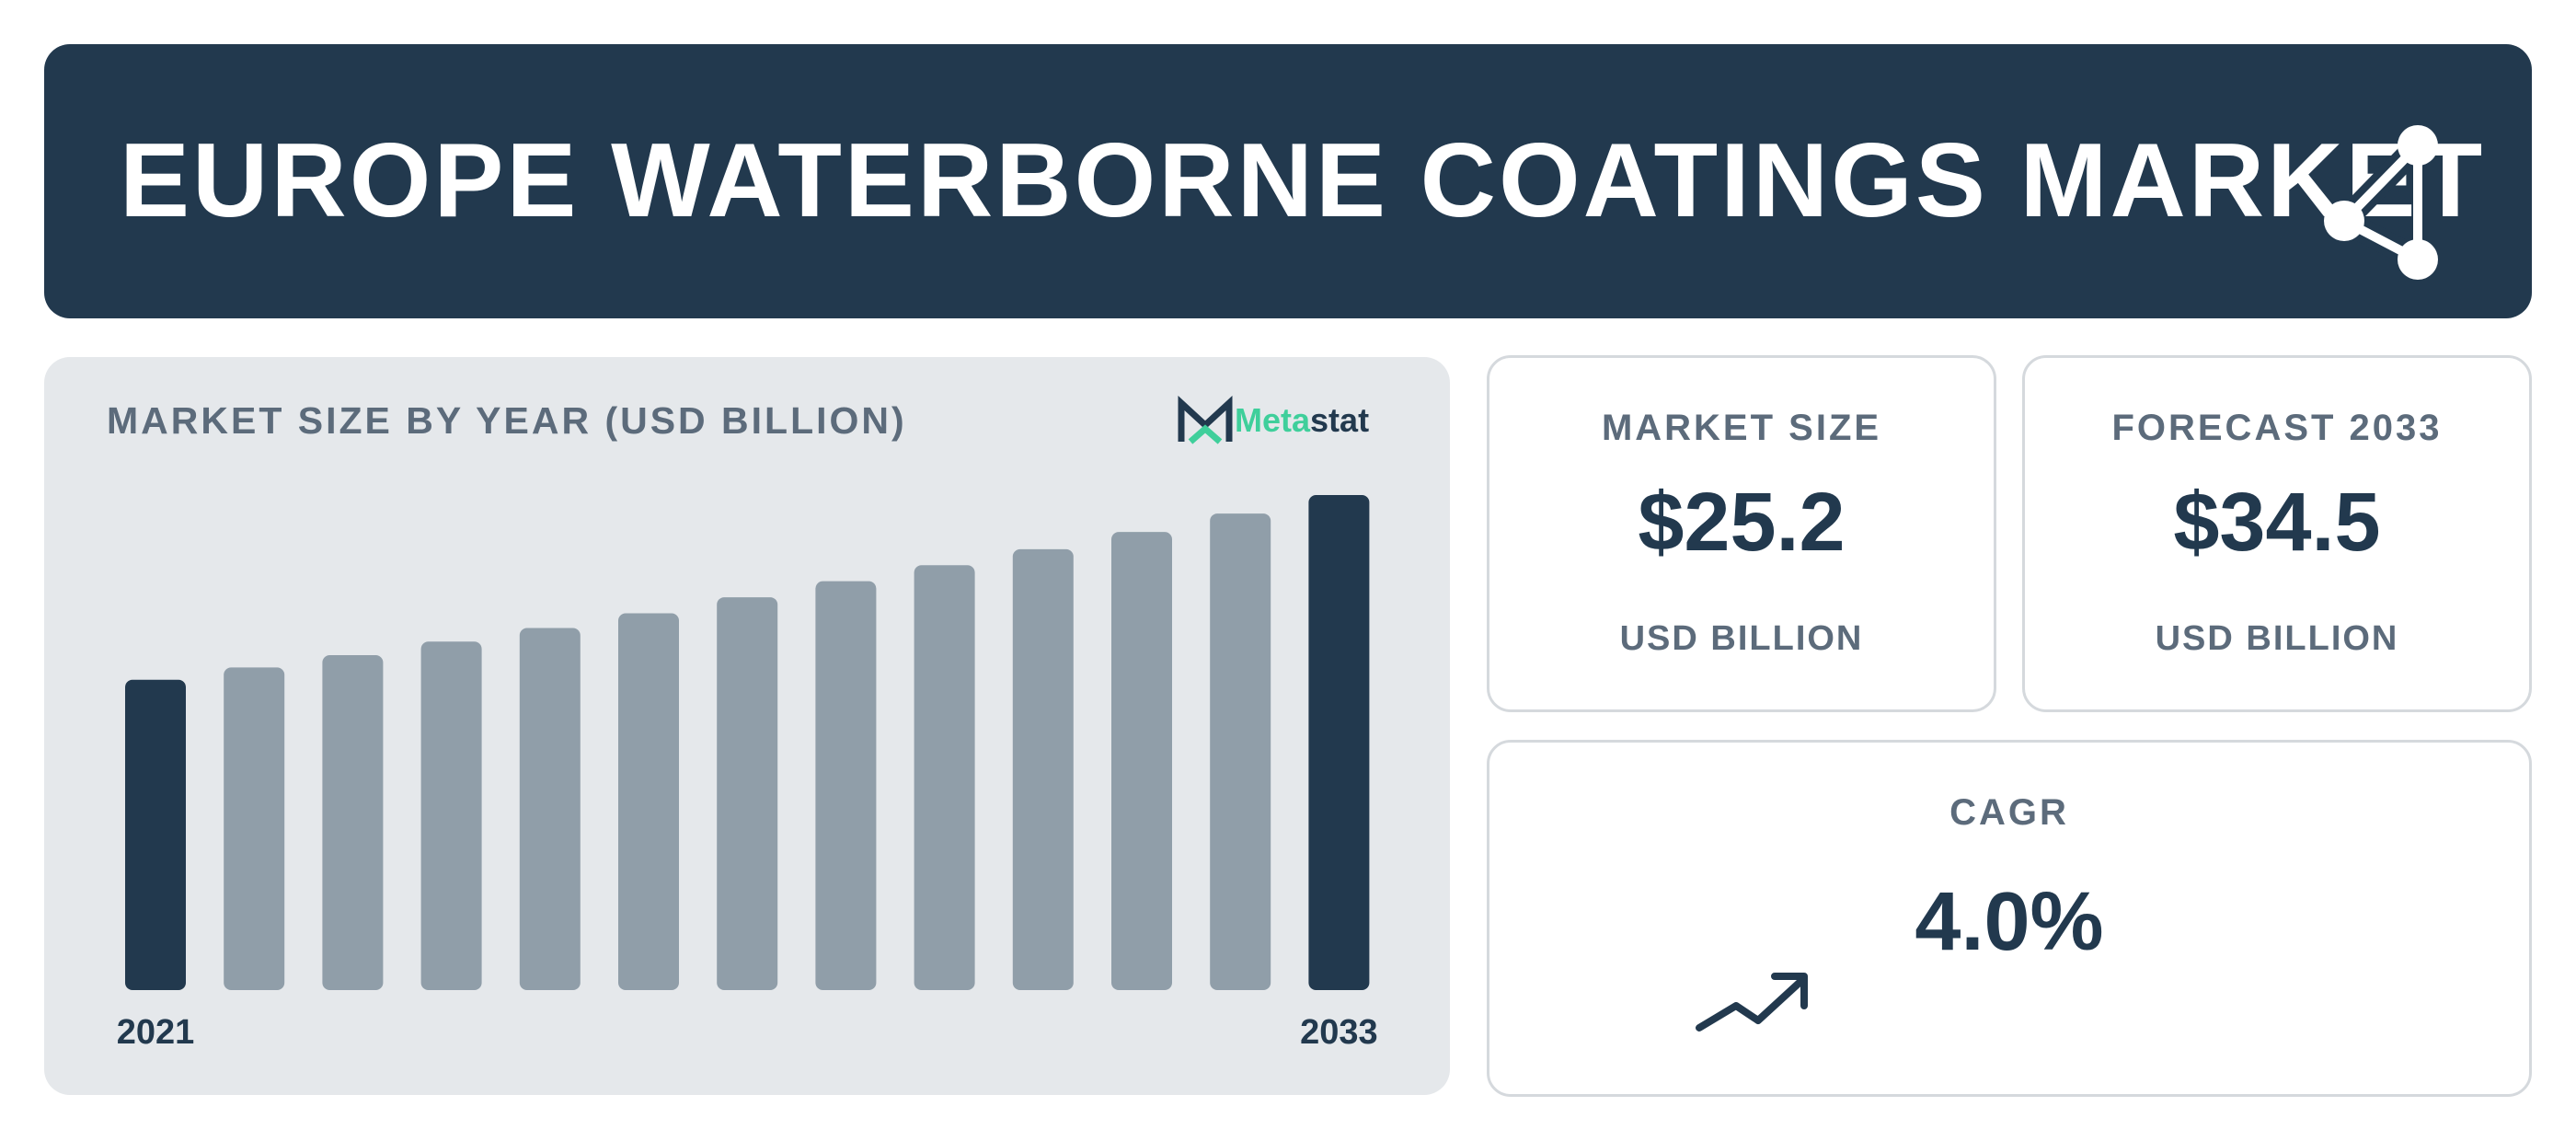 The height and width of the screenshot is (1141, 2576). What do you see at coordinates (648, 802) in the screenshot?
I see `bar-2026` at bounding box center [648, 802].